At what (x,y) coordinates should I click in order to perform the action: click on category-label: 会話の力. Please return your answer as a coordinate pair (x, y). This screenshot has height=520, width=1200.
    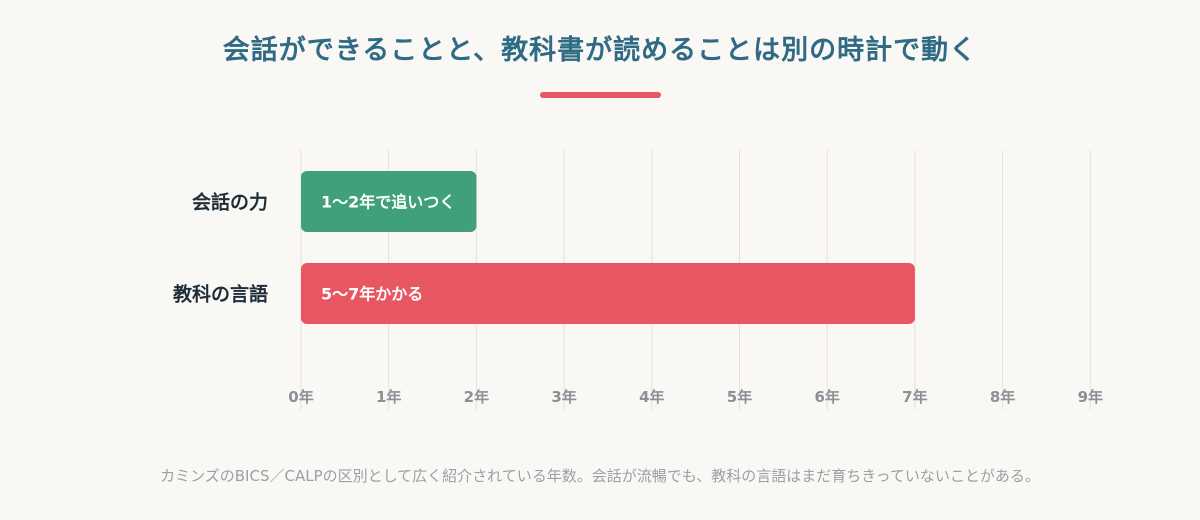
    Looking at the image, I should click on (230, 202).